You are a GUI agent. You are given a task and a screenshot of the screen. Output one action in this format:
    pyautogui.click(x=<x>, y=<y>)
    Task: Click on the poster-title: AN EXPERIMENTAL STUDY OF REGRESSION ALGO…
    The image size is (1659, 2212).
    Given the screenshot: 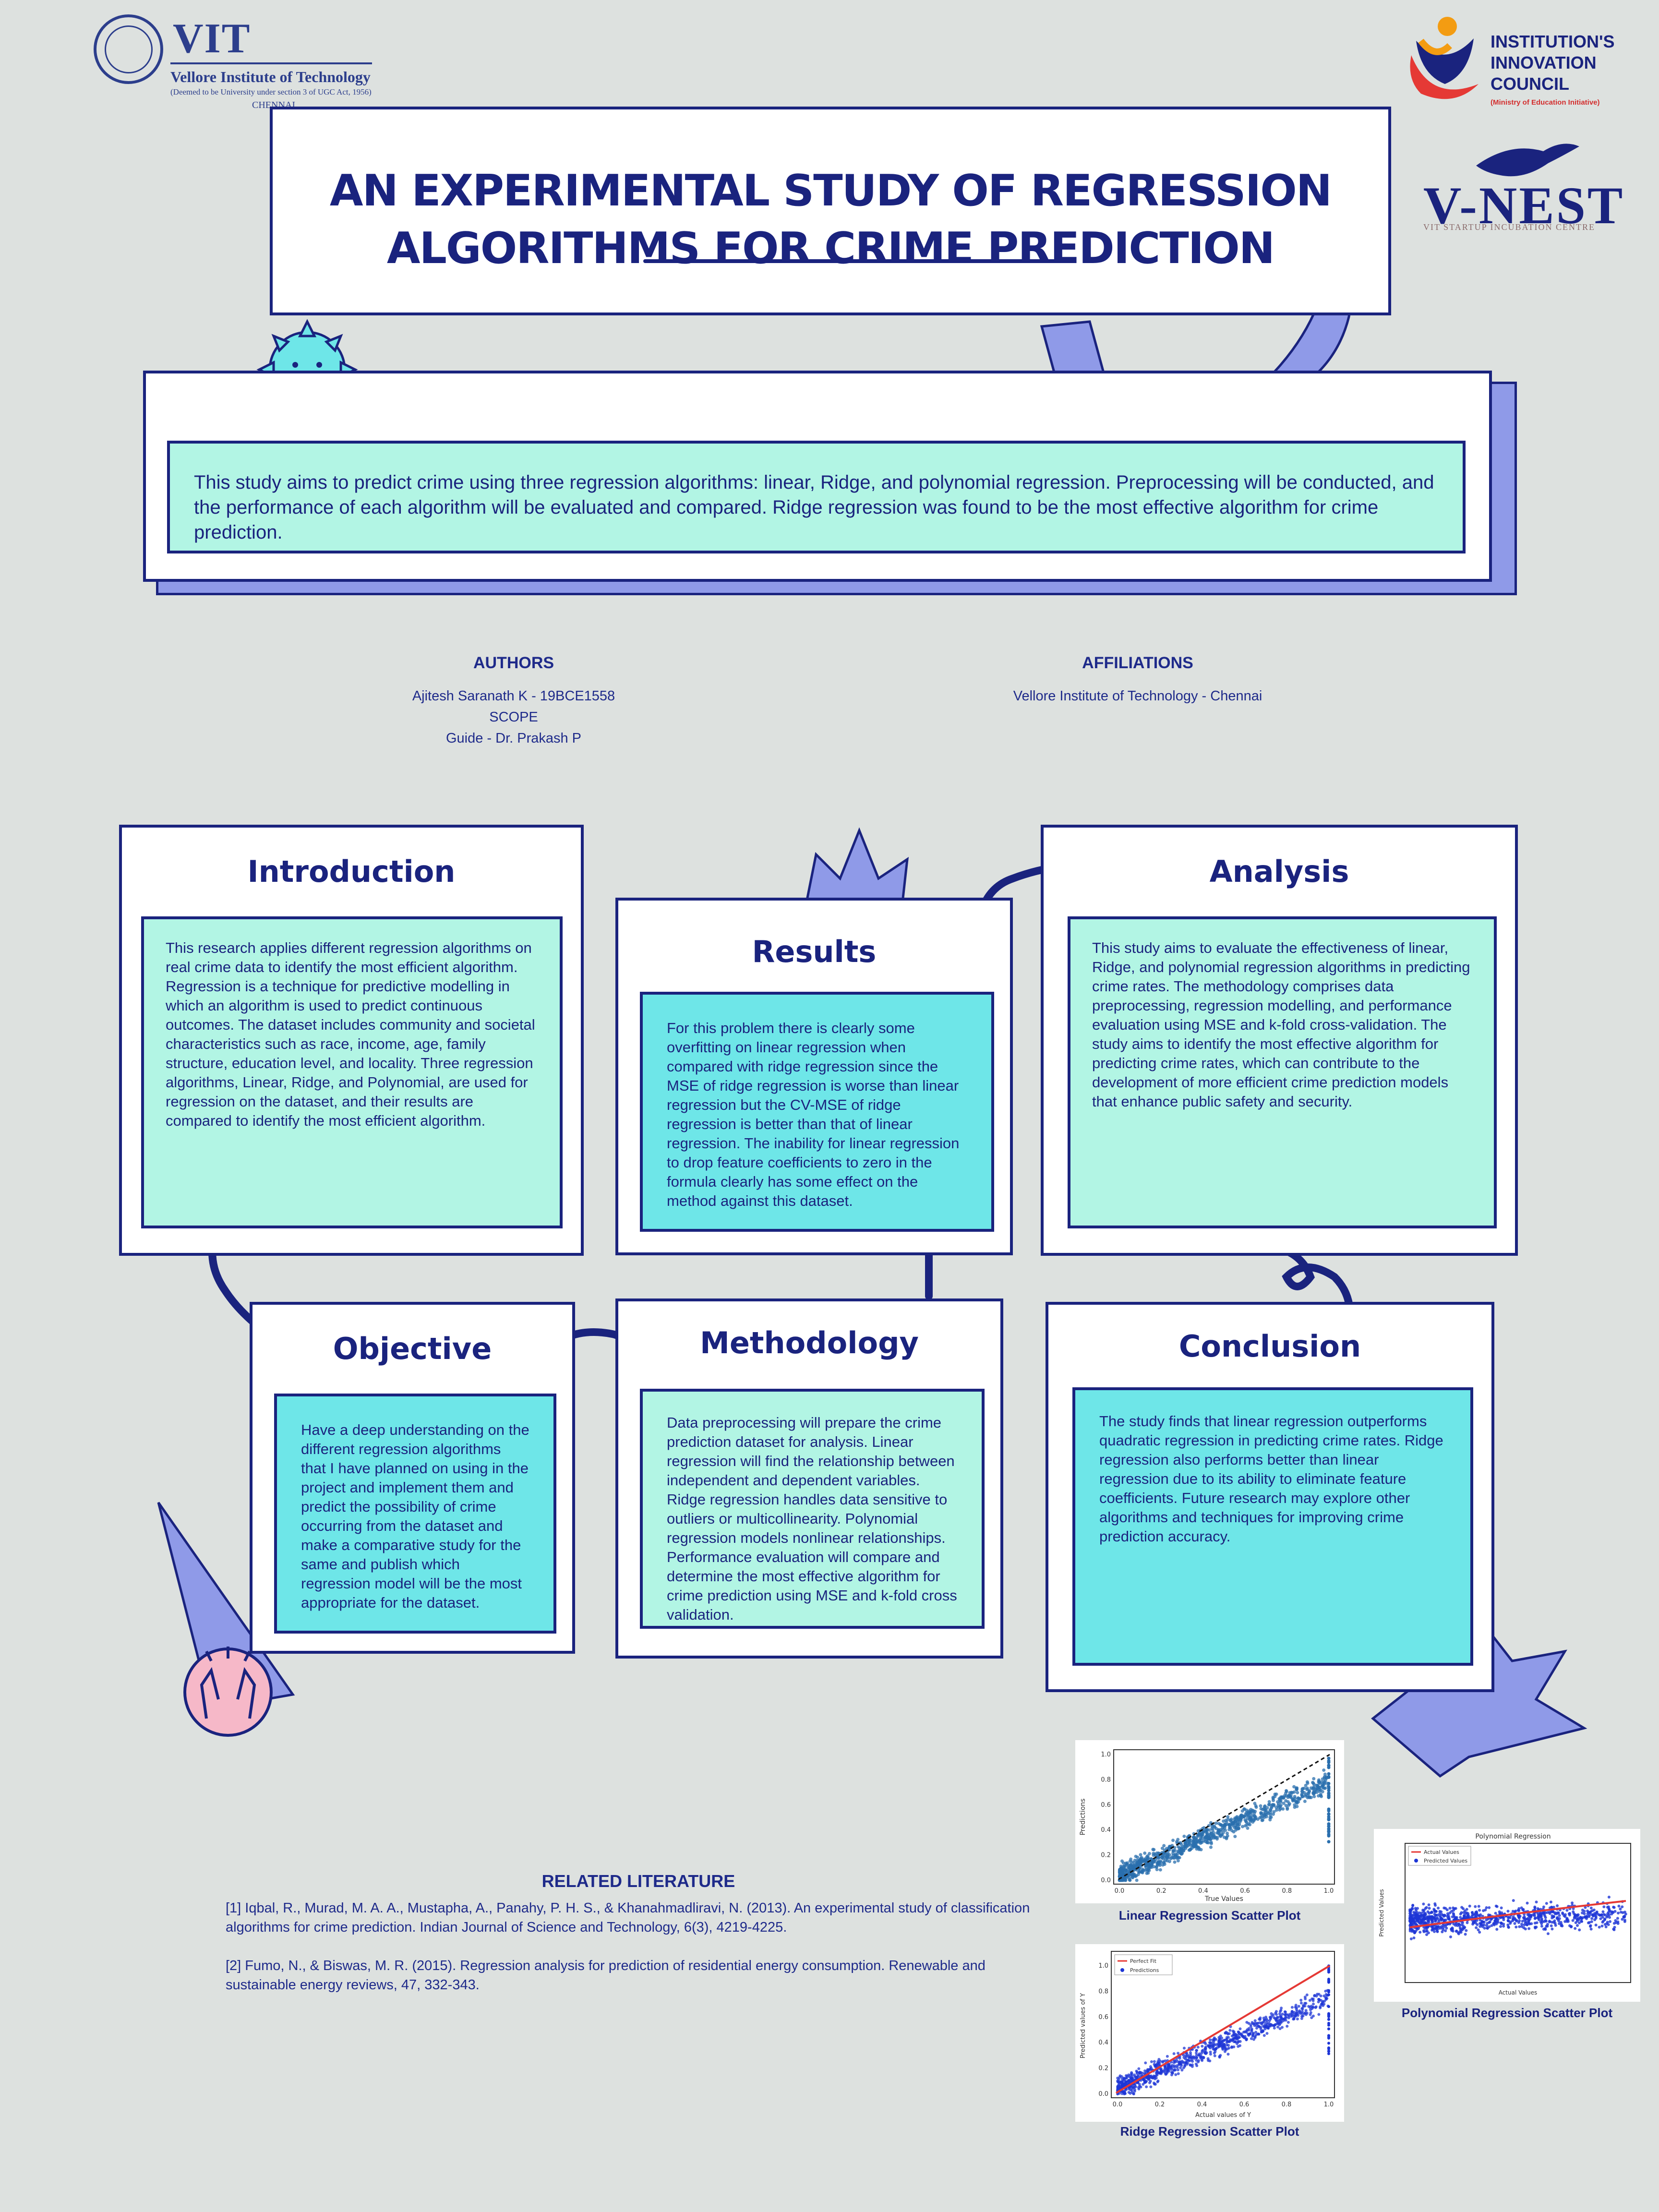 What is the action you would take?
    pyautogui.click(x=830, y=219)
    